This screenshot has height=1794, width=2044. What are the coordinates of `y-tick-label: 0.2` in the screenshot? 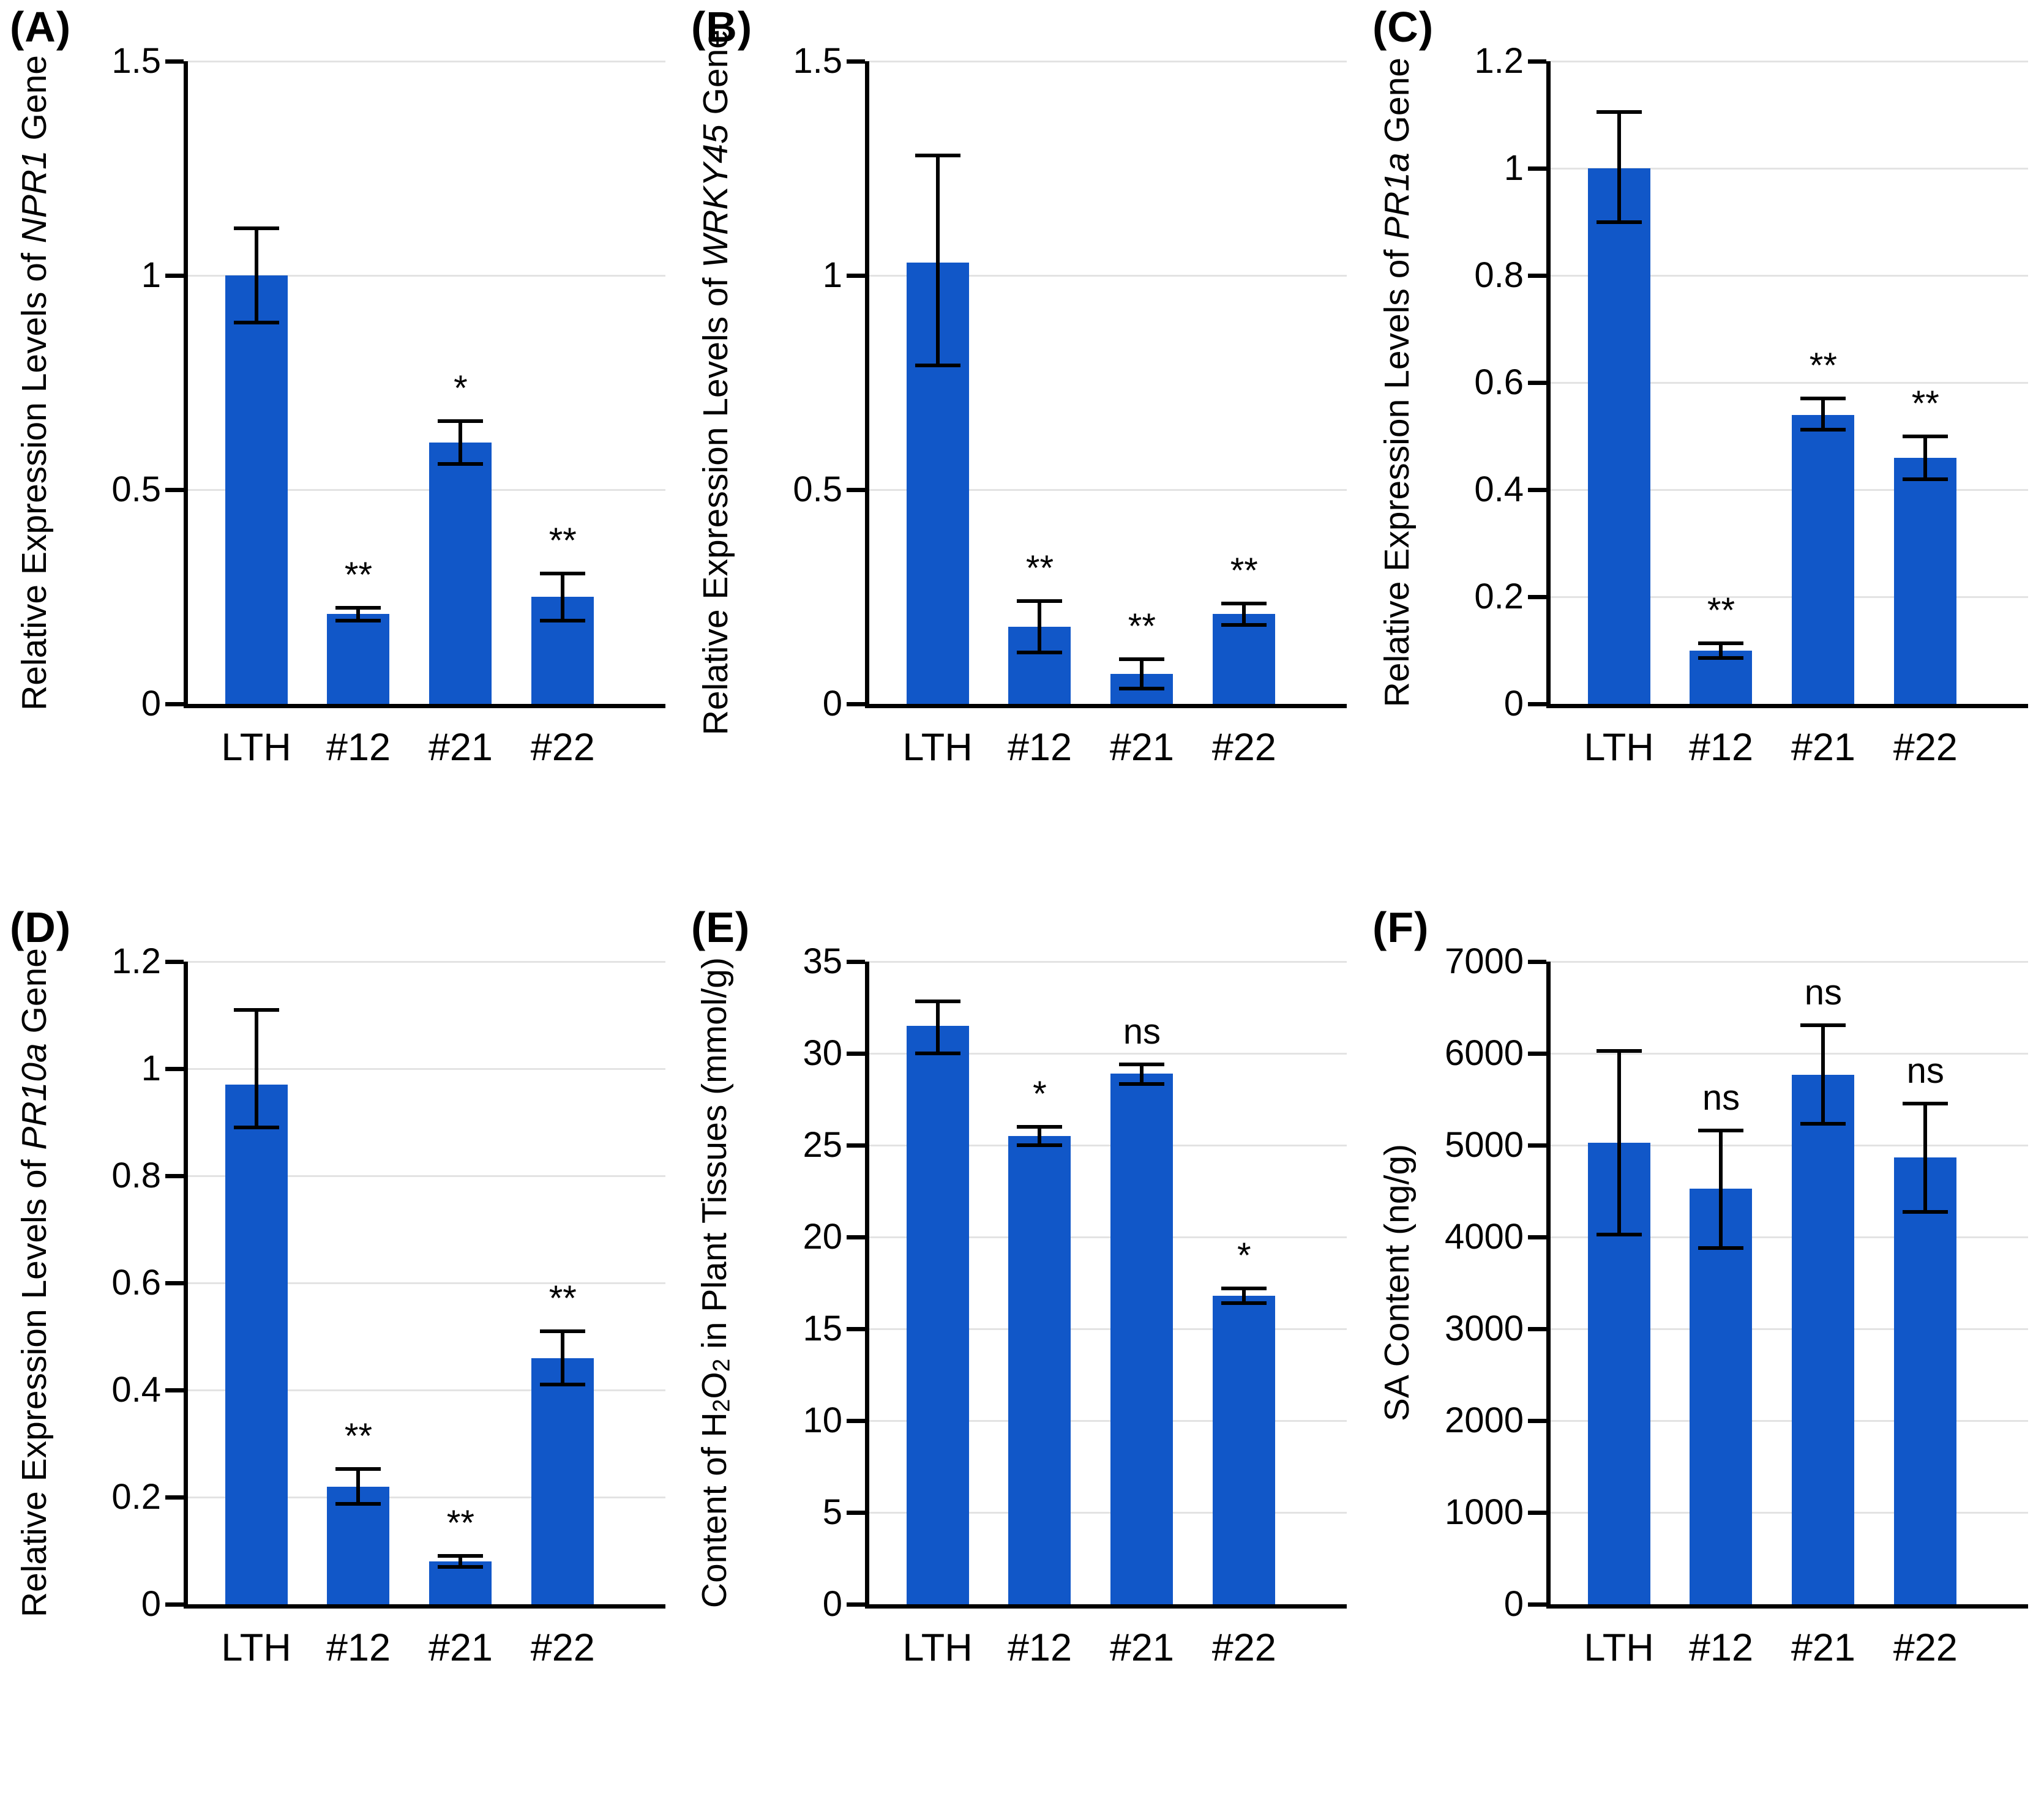 It's located at (136, 1497).